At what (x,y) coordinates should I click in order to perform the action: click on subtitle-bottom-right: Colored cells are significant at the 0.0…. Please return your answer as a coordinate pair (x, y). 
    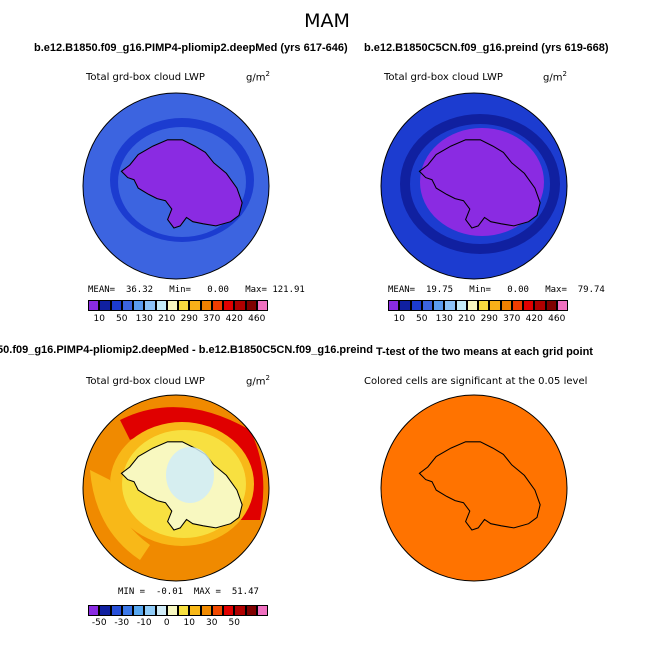
    Looking at the image, I should click on (476, 381).